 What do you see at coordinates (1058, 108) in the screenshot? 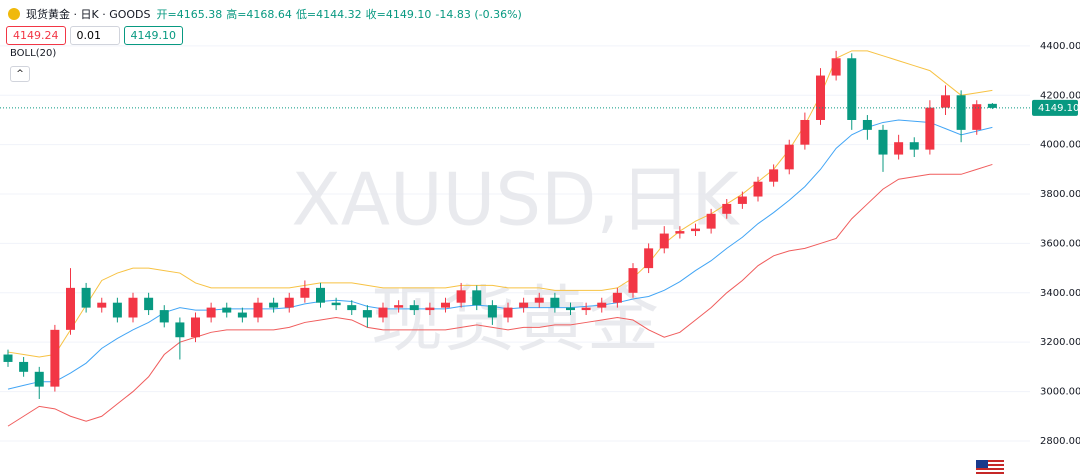
I see `last-price-label: 4149.10` at bounding box center [1058, 108].